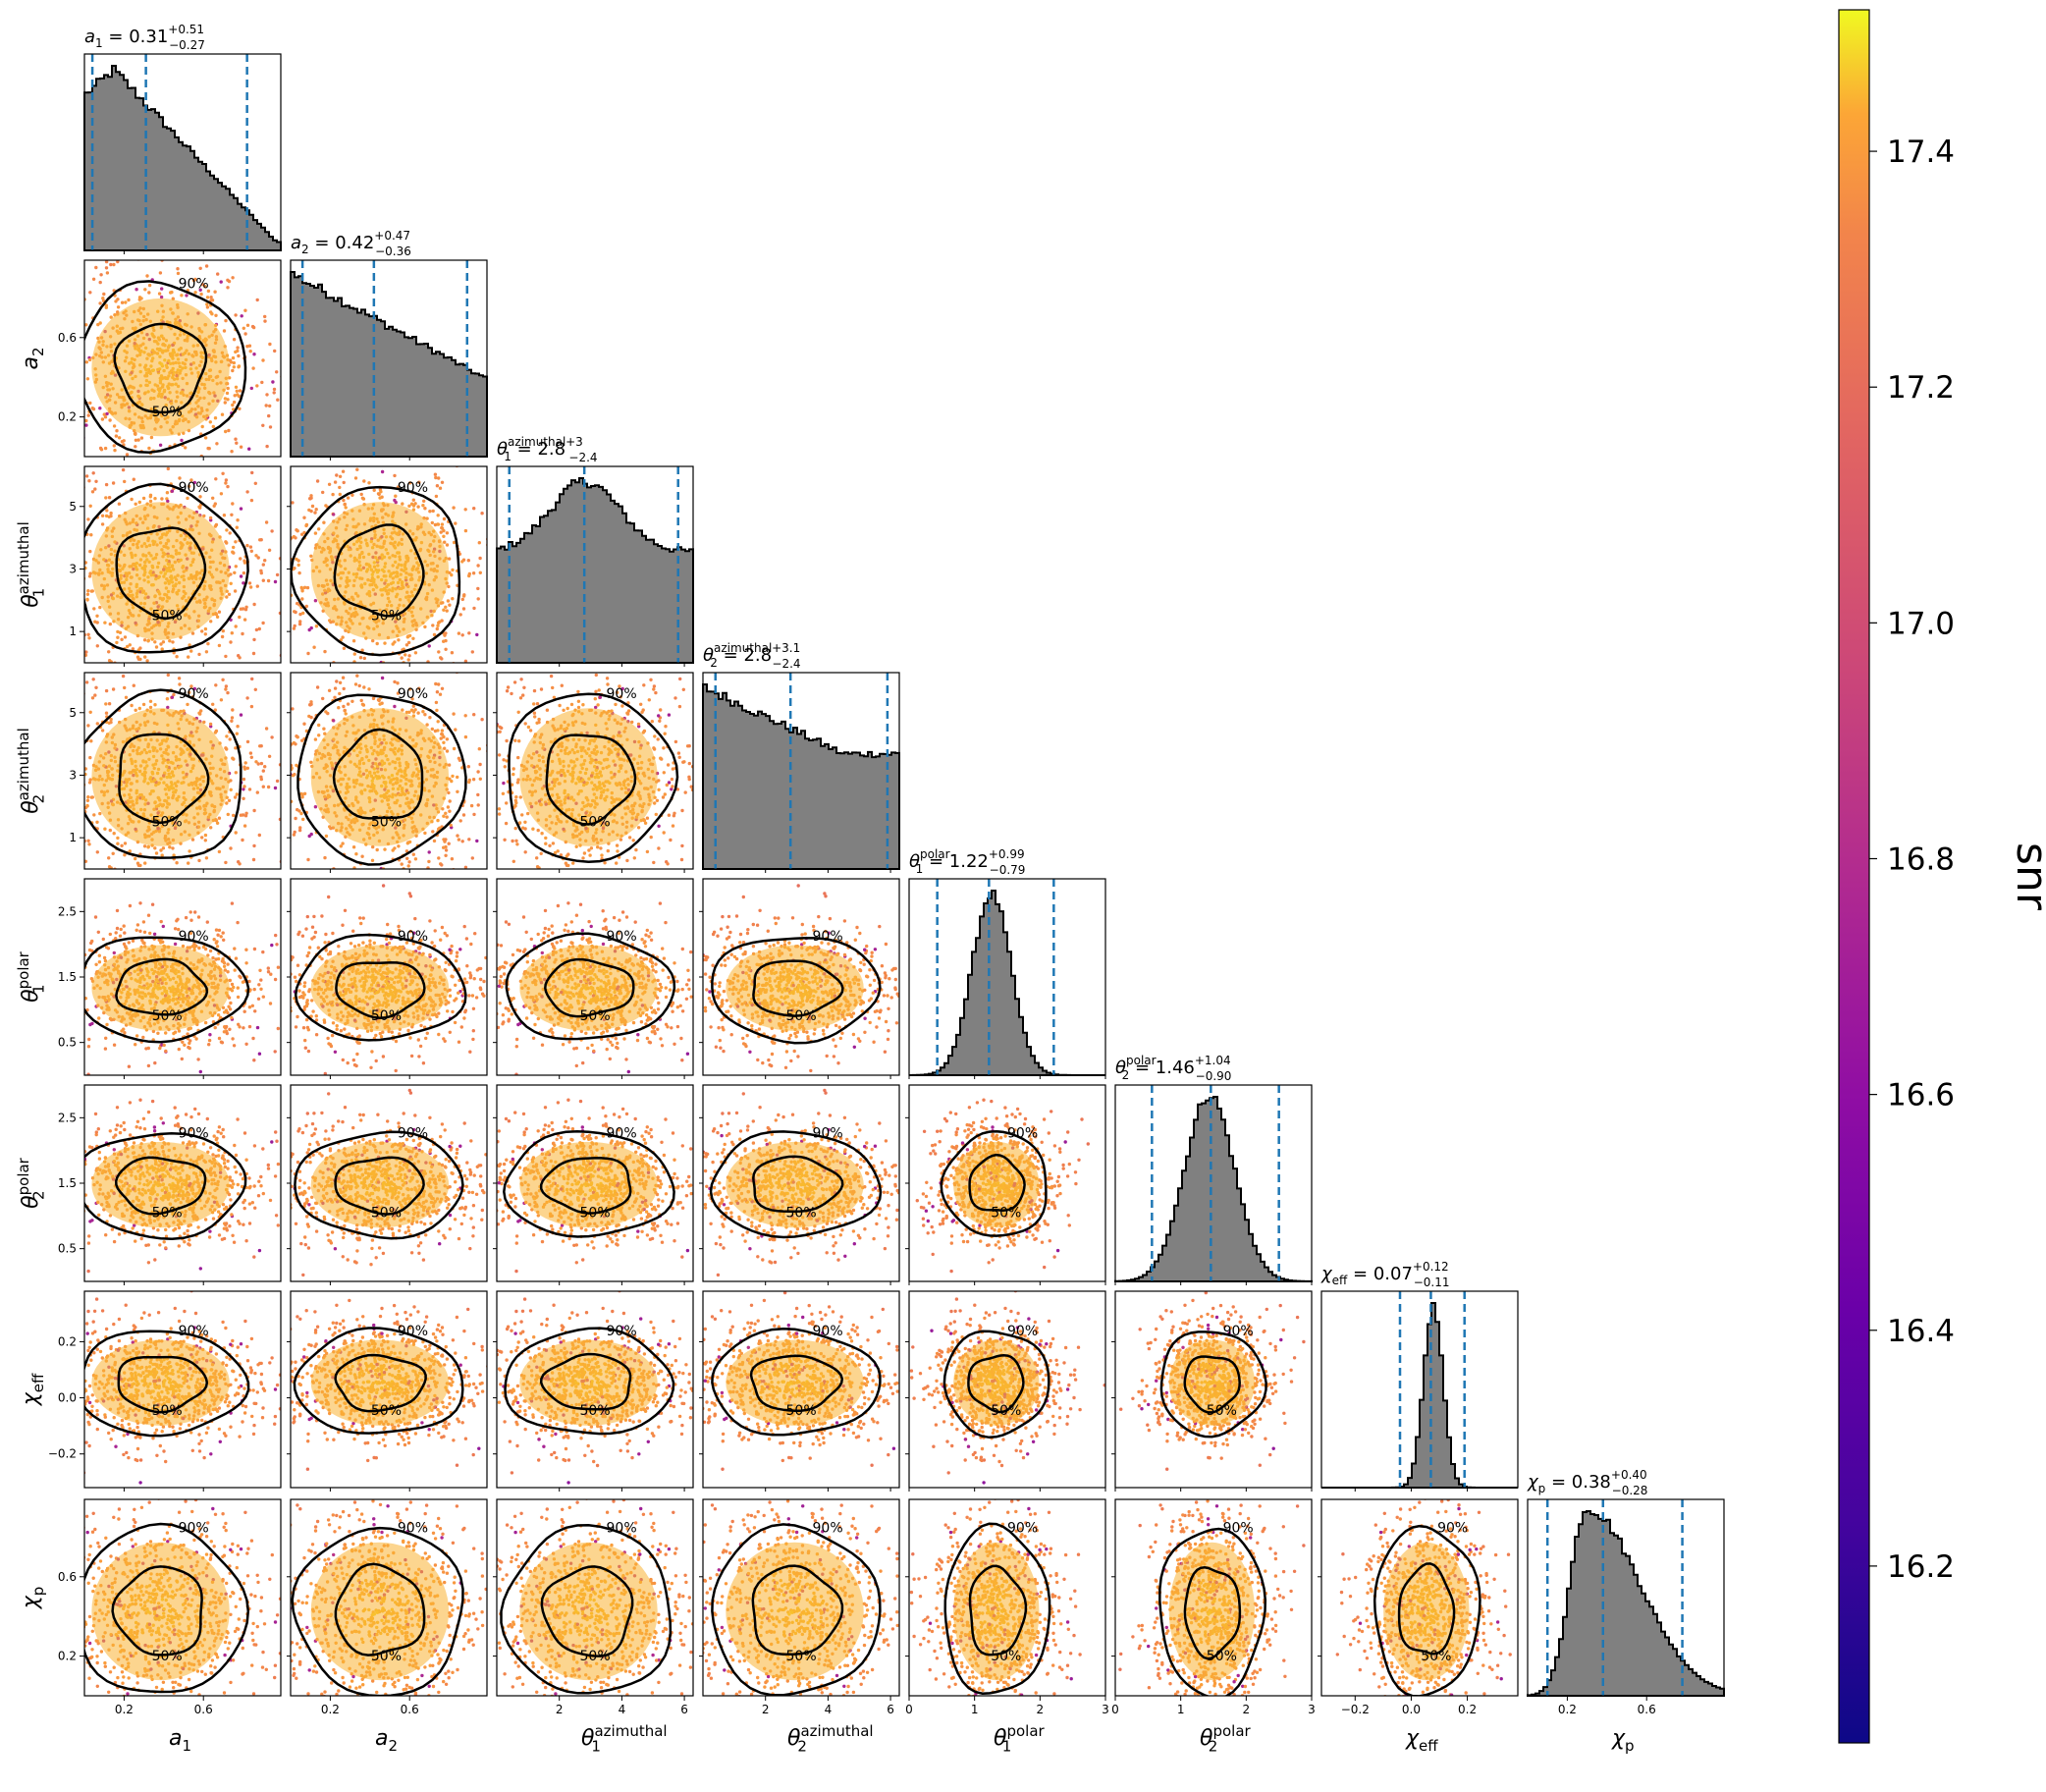 This screenshot has height=1792, width=2046. I want to click on hist-panel-theta1_pol: θpolar 1 = 1.22+0.99 −0.79, so click(1007, 961).